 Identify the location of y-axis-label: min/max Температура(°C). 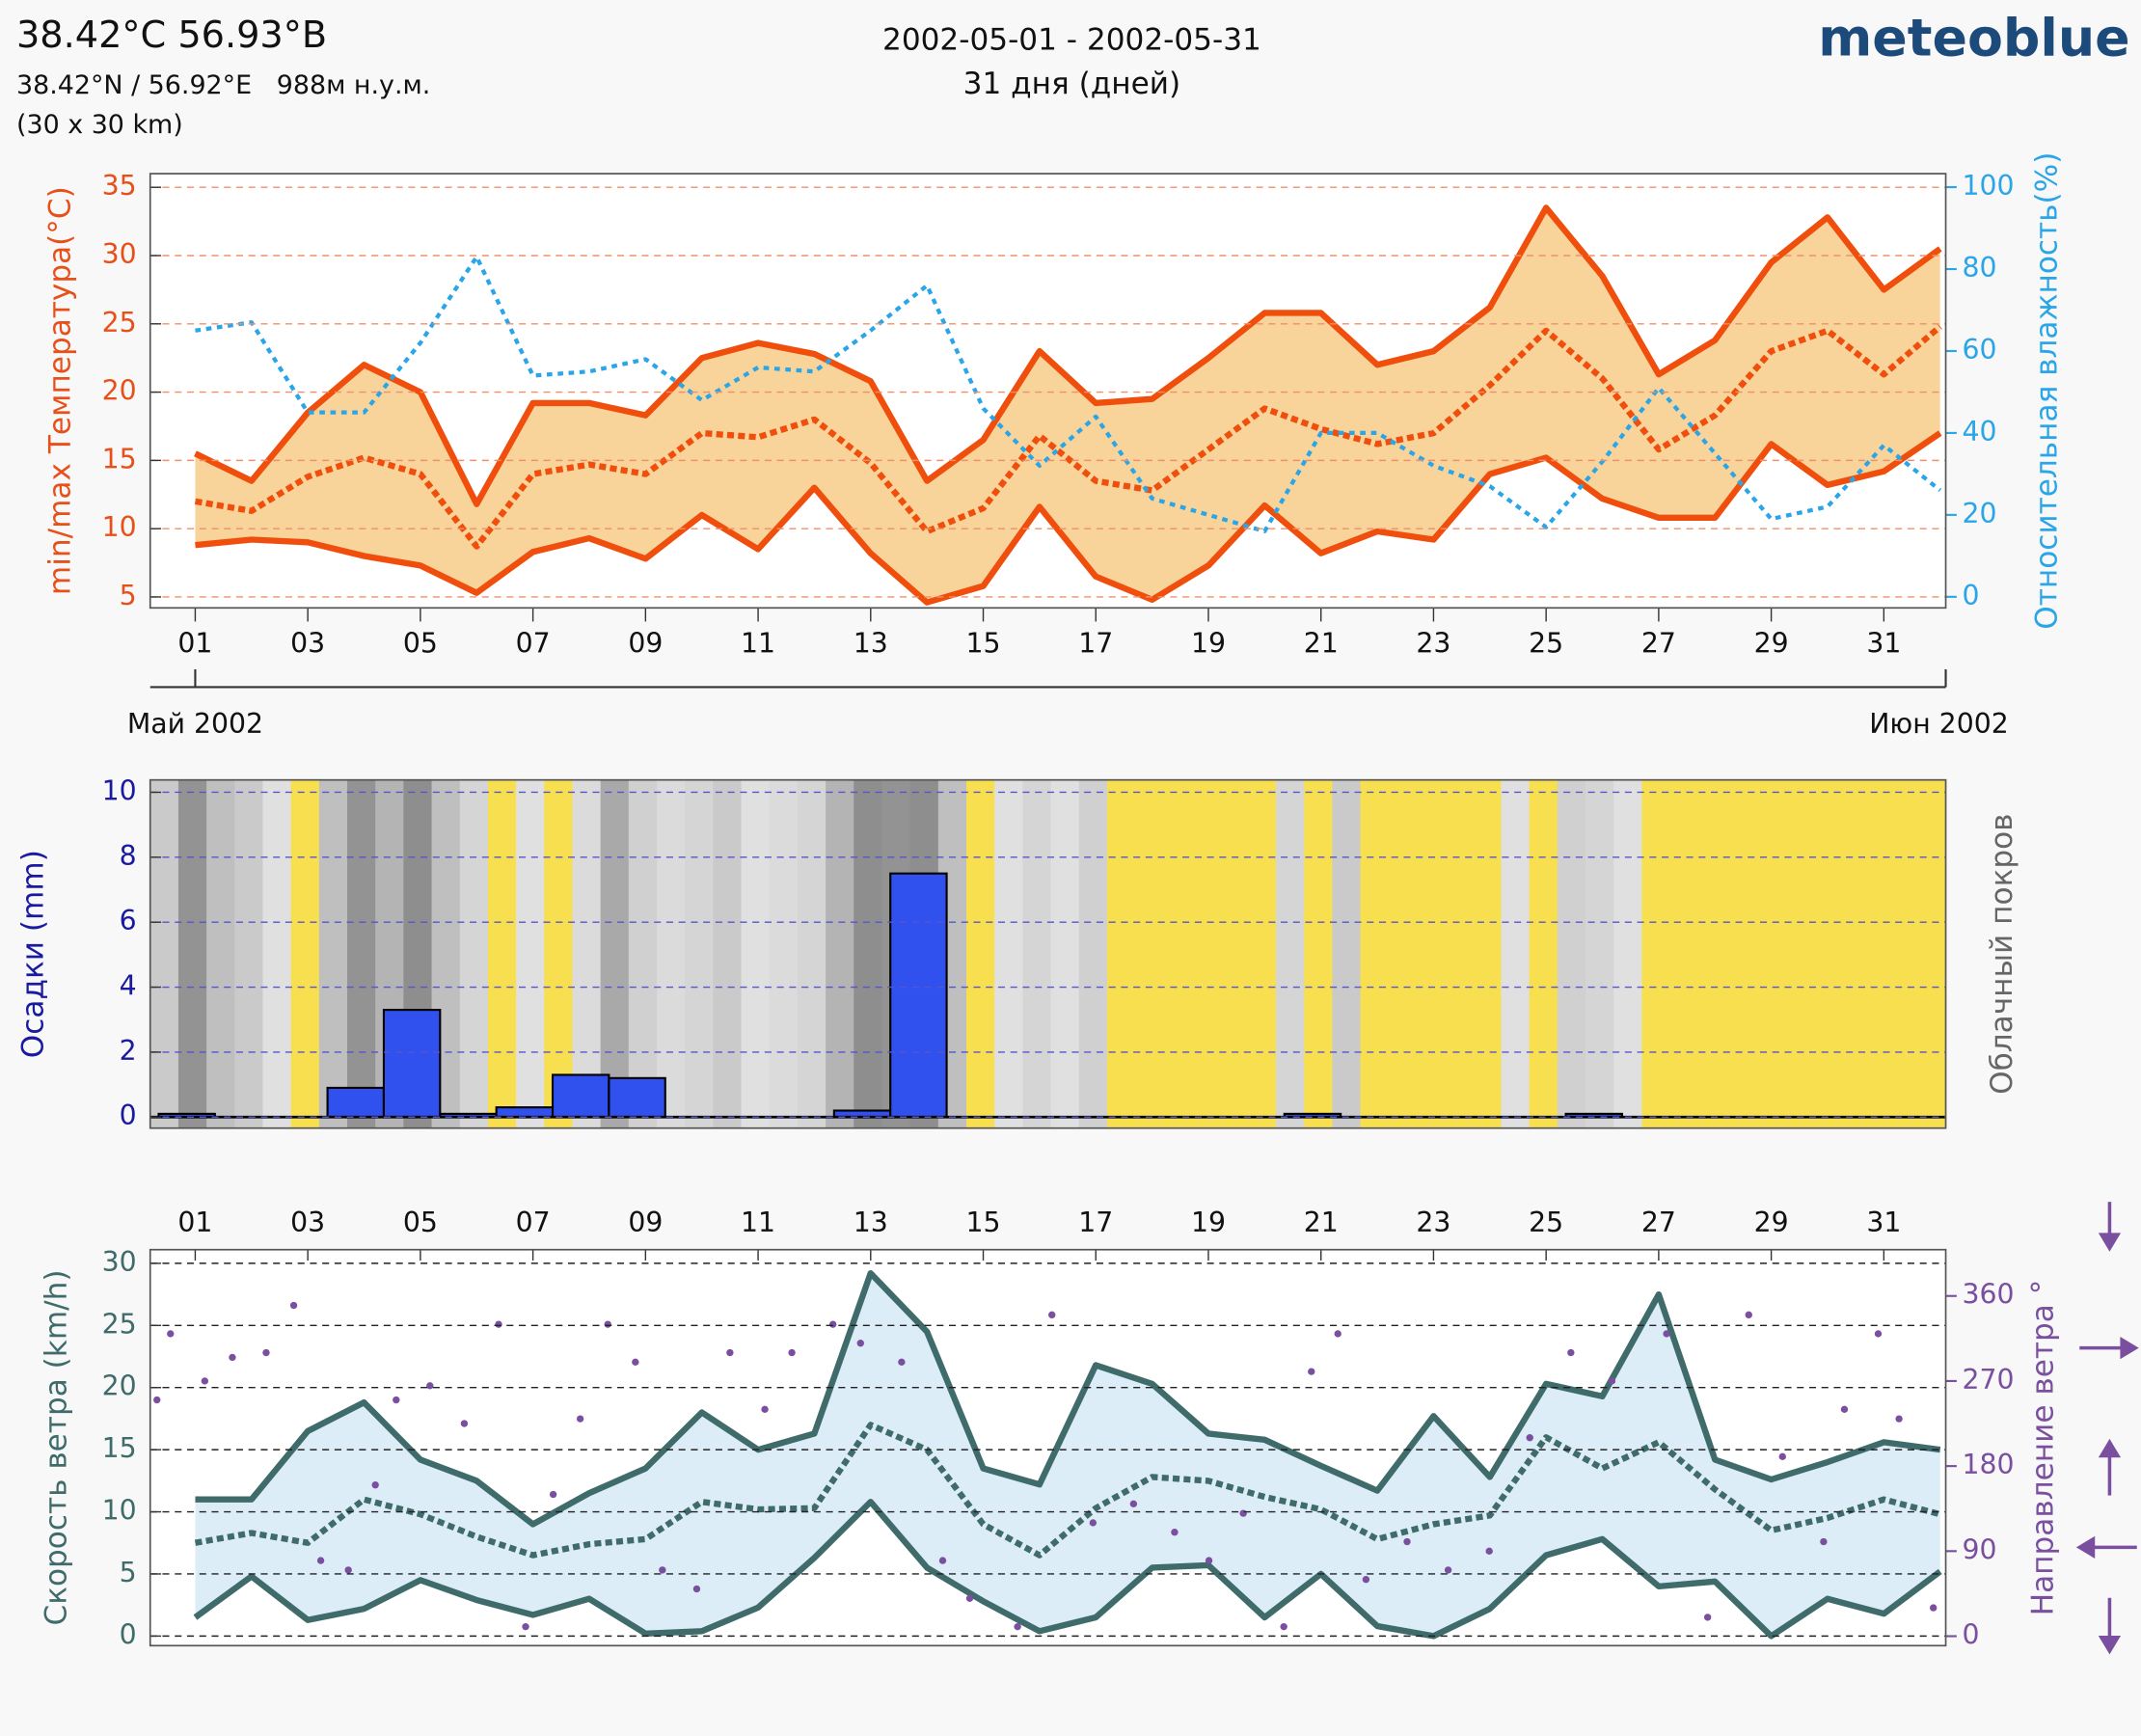
(60, 391).